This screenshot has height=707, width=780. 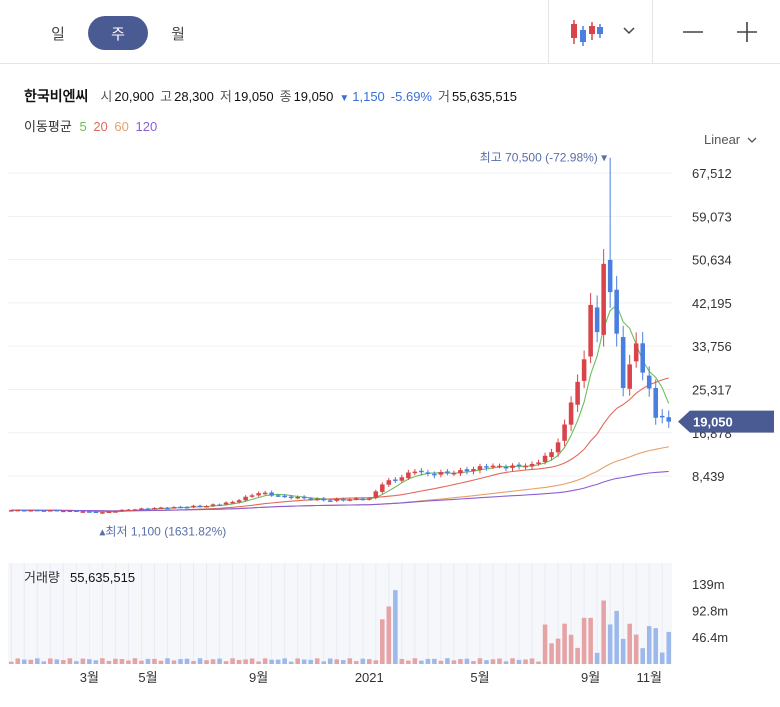 I want to click on ma-120-label: 120, so click(x=146, y=126).